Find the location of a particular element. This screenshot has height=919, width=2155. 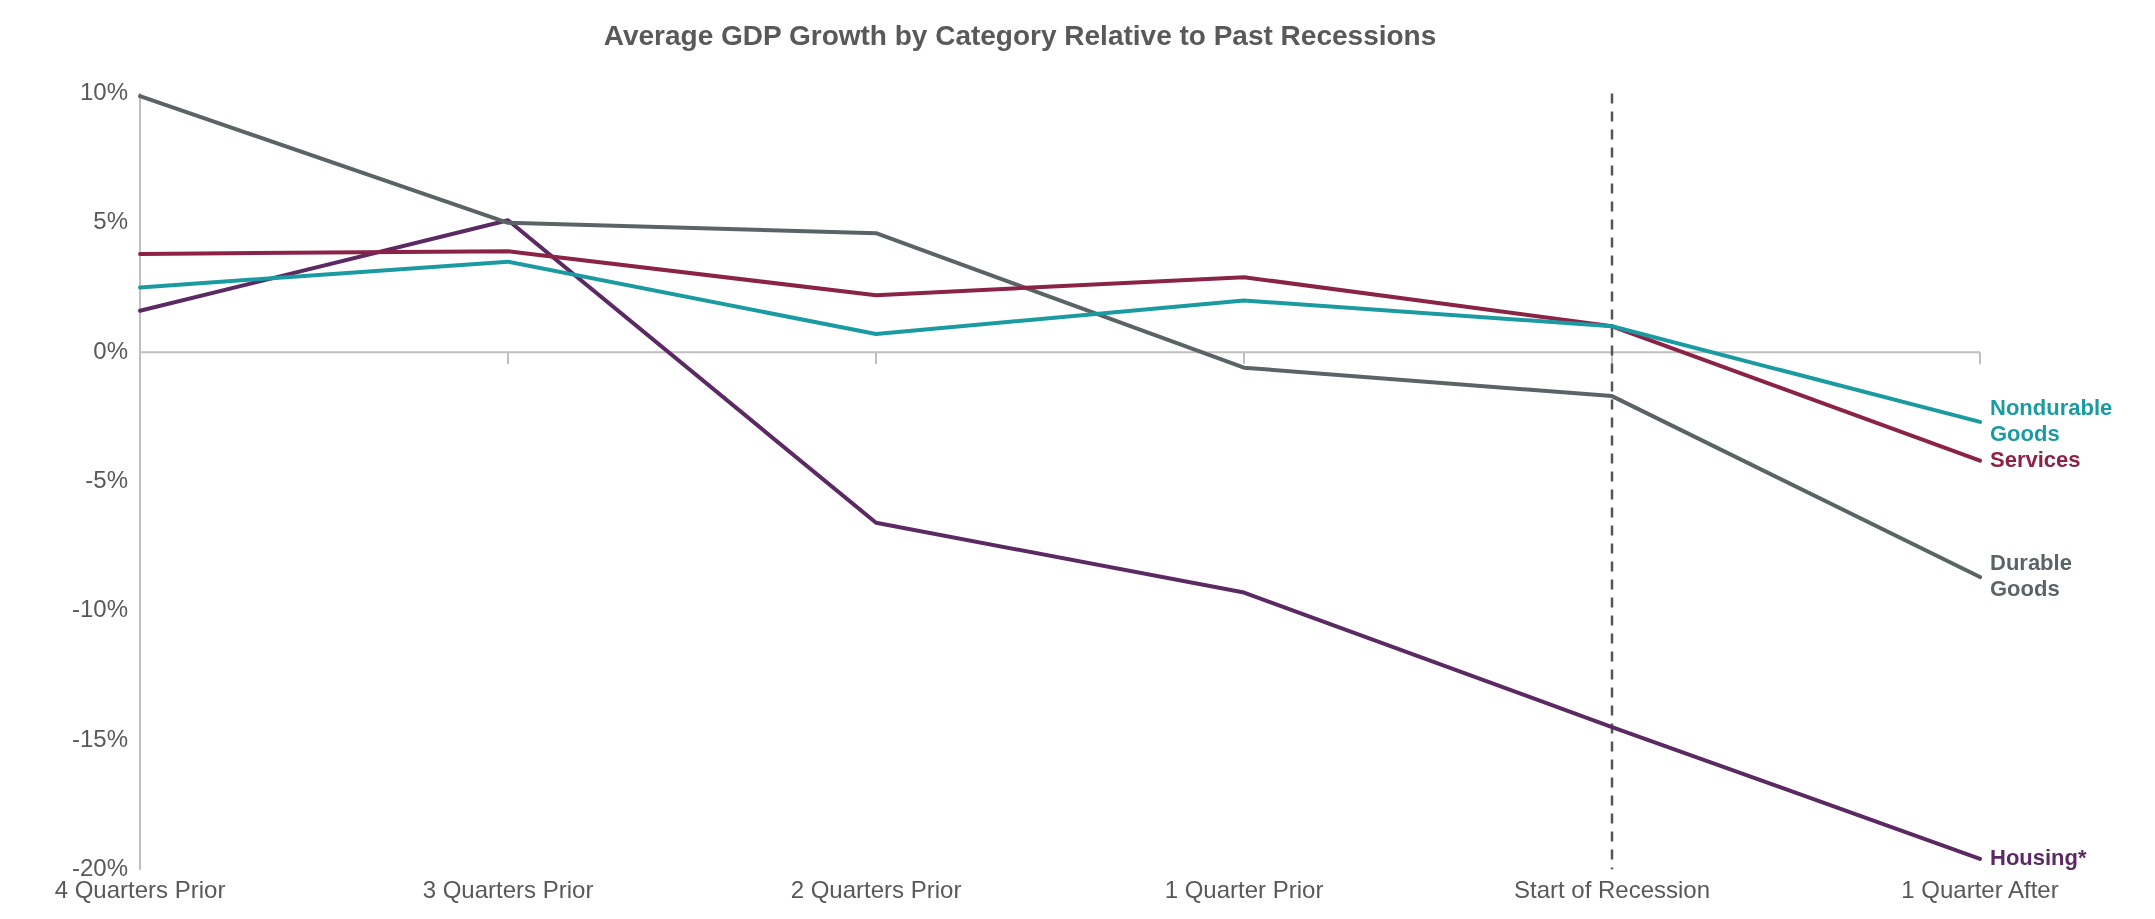

x-tick-label: 3 Quarters Prior is located at coordinates (508, 890).